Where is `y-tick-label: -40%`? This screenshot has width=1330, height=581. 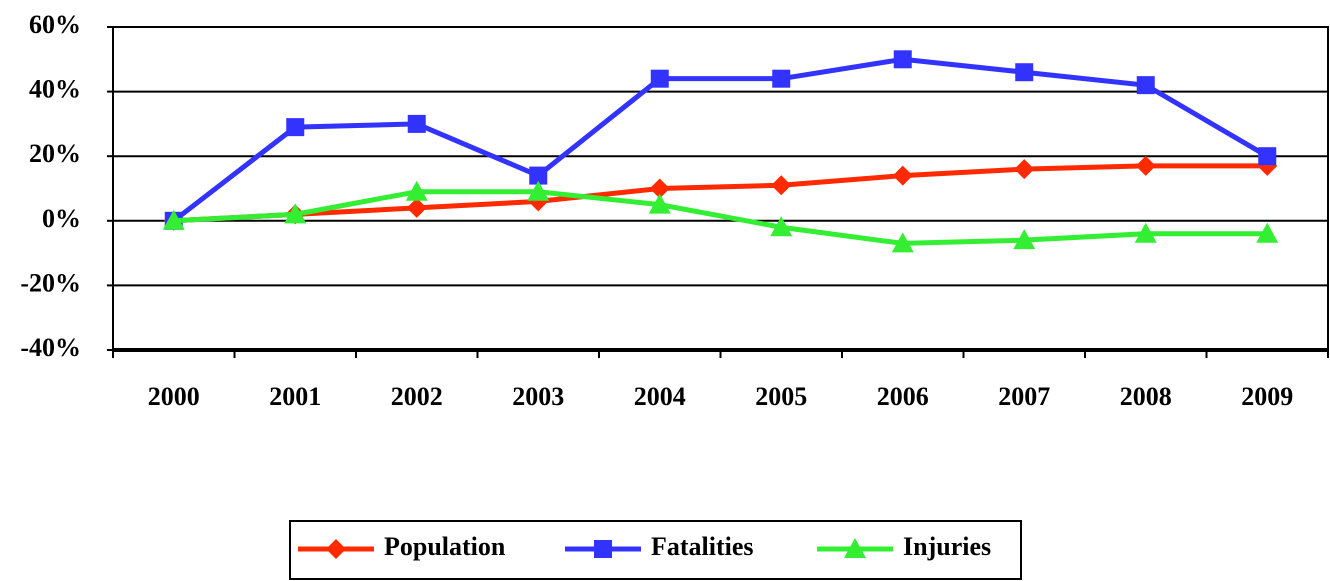 y-tick-label: -40% is located at coordinates (50, 347).